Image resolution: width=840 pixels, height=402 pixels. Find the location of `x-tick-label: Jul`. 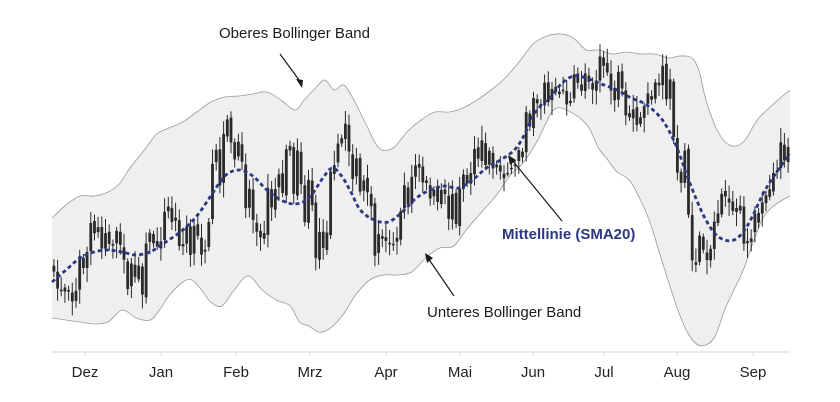

x-tick-label: Jul is located at coordinates (603, 372).